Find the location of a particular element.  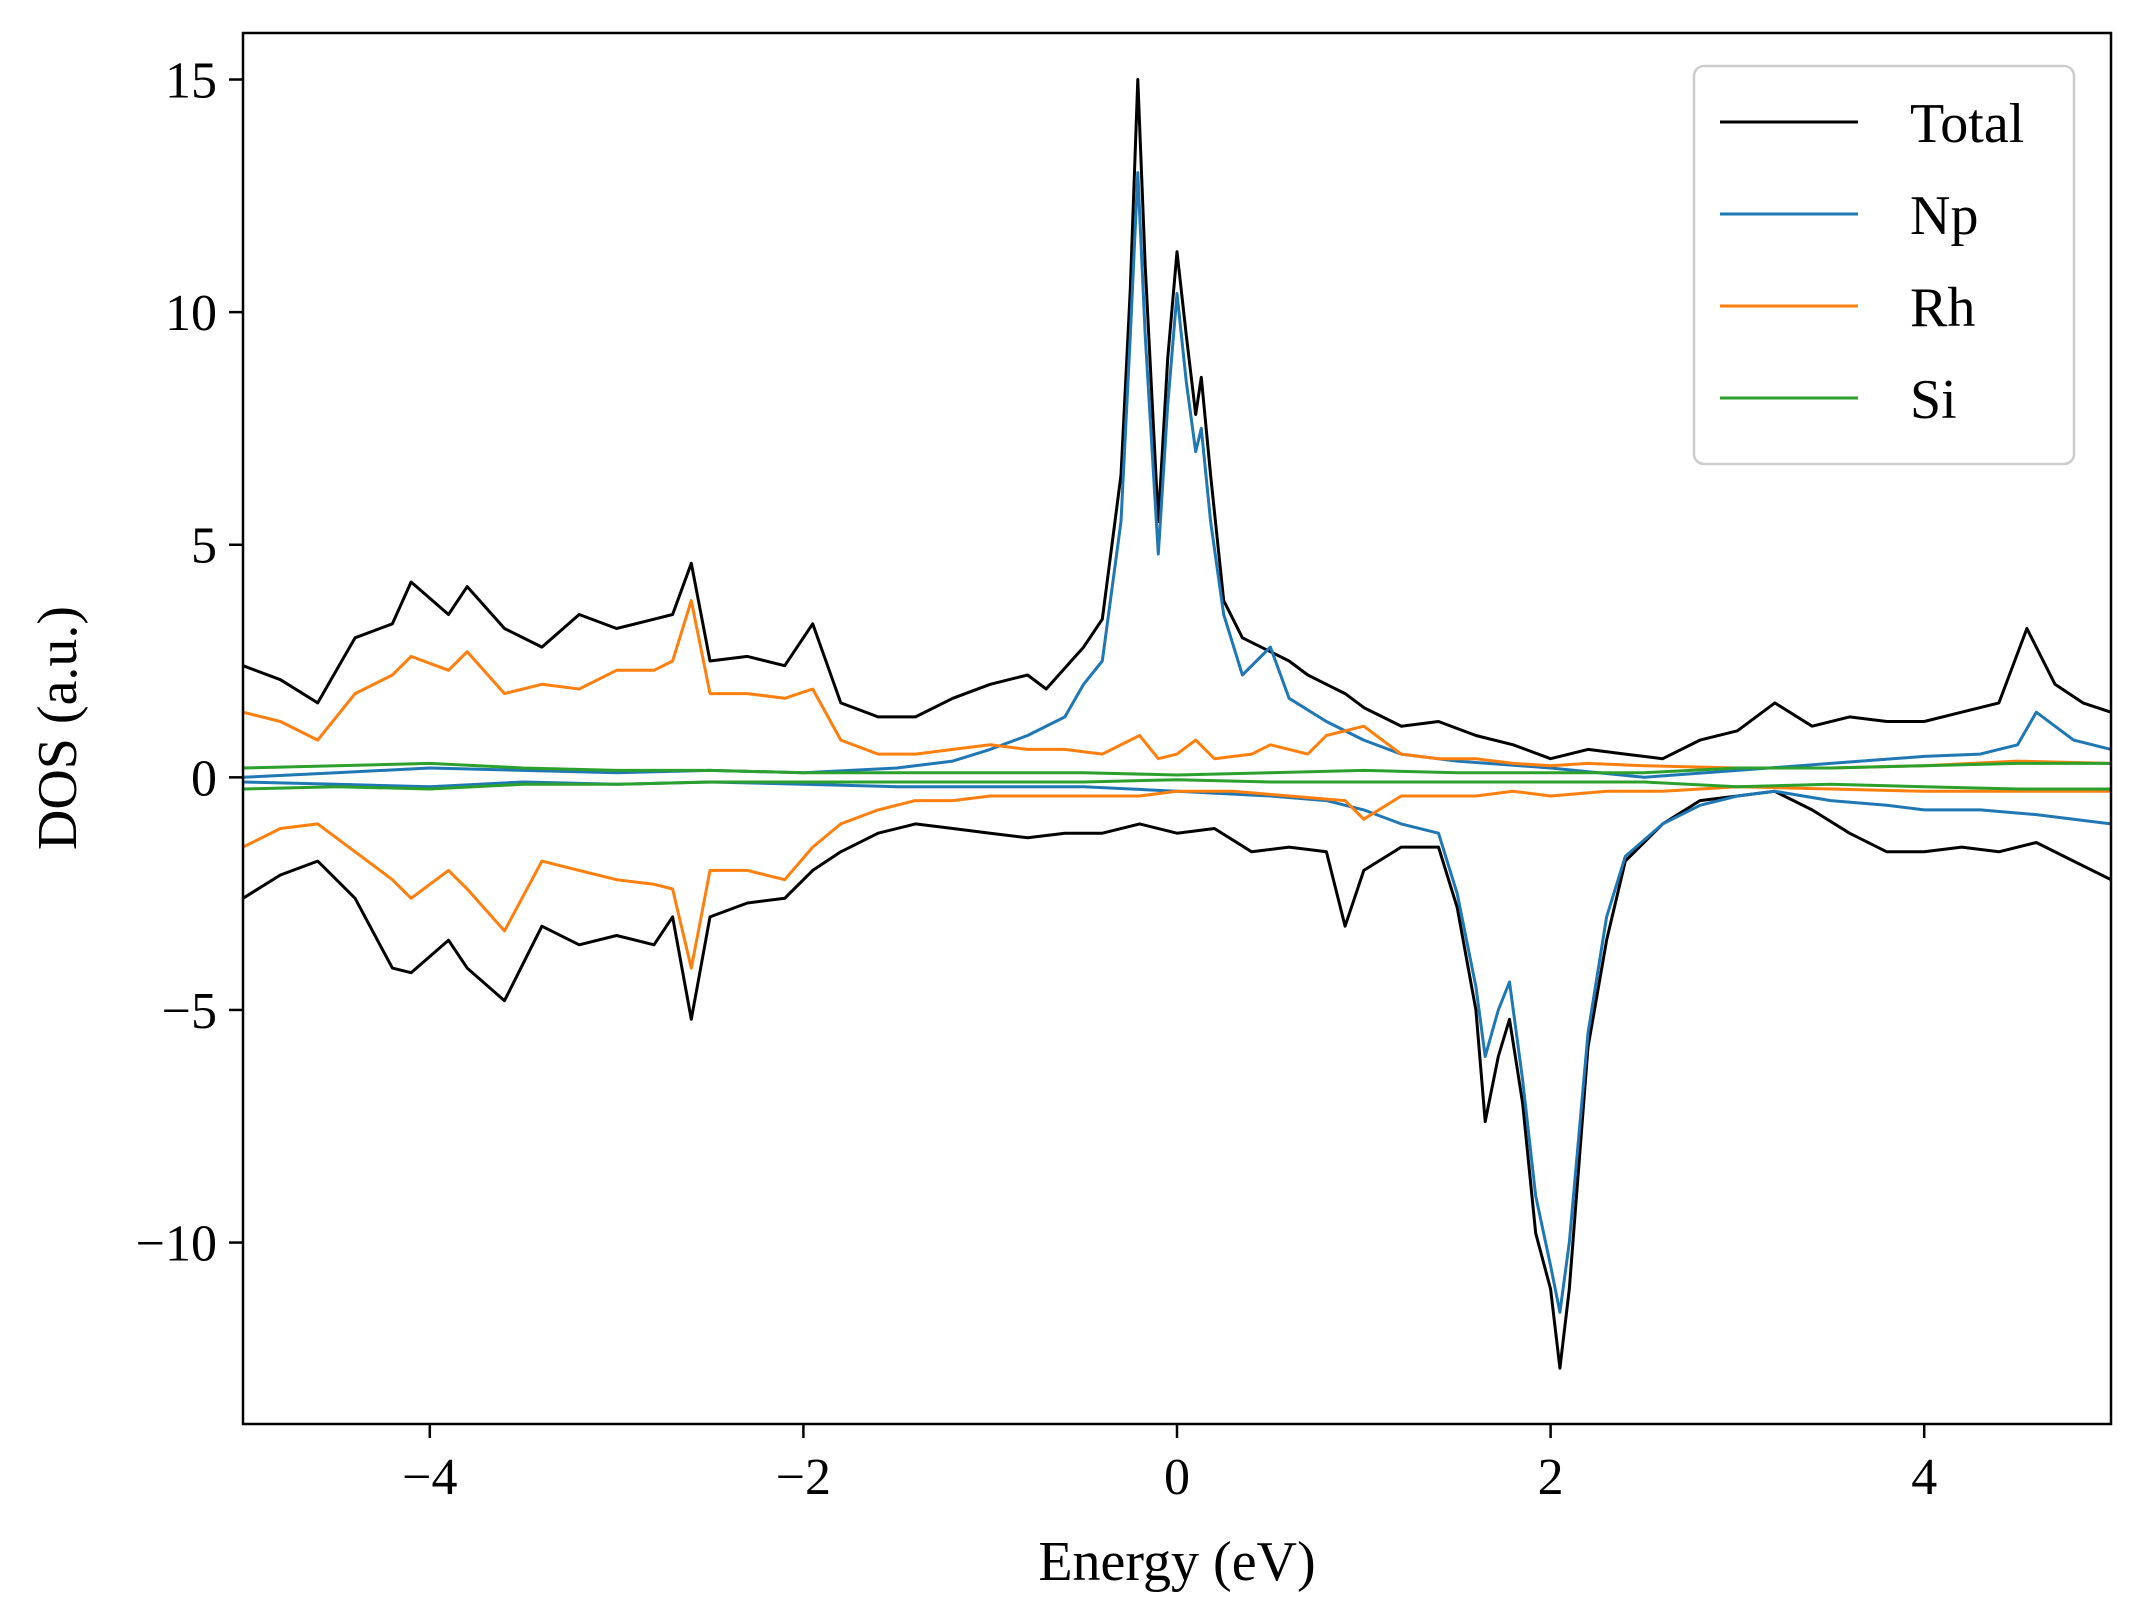

x-axis-label: Energy (eV) is located at coordinates (1176, 1562).